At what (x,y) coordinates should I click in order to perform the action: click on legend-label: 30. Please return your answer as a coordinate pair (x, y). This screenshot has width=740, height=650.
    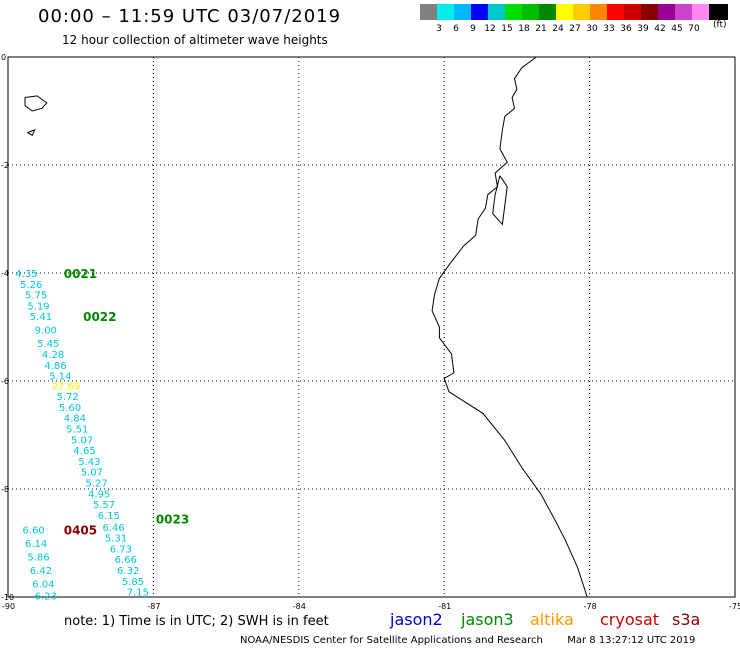
    Looking at the image, I should click on (592, 29).